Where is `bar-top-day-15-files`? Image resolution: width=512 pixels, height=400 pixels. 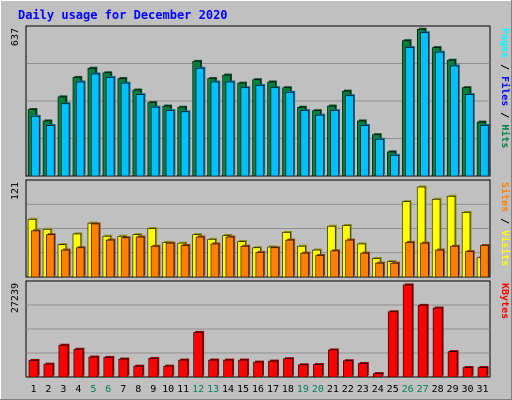 bar-top-day-15-files is located at coordinates (245, 132).